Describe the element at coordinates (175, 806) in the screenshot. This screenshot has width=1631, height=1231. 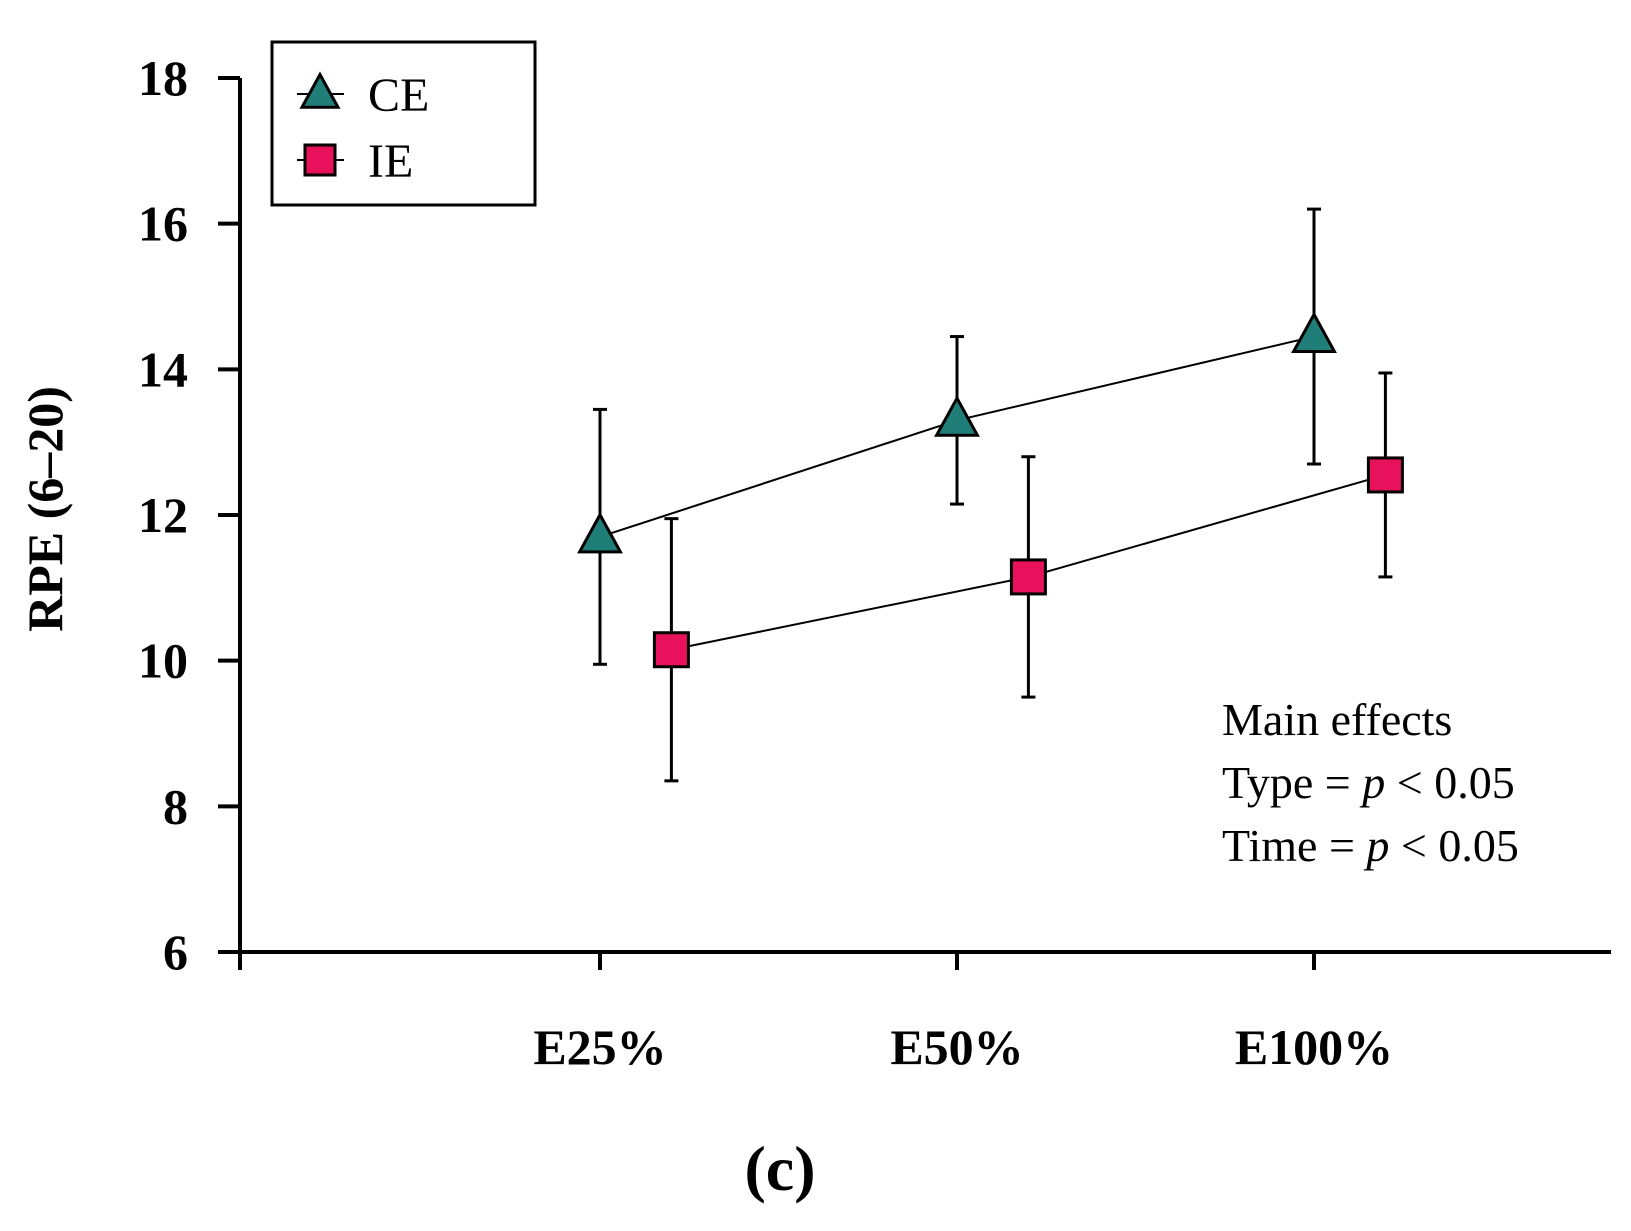
I see `y-tick-label: 8` at that location.